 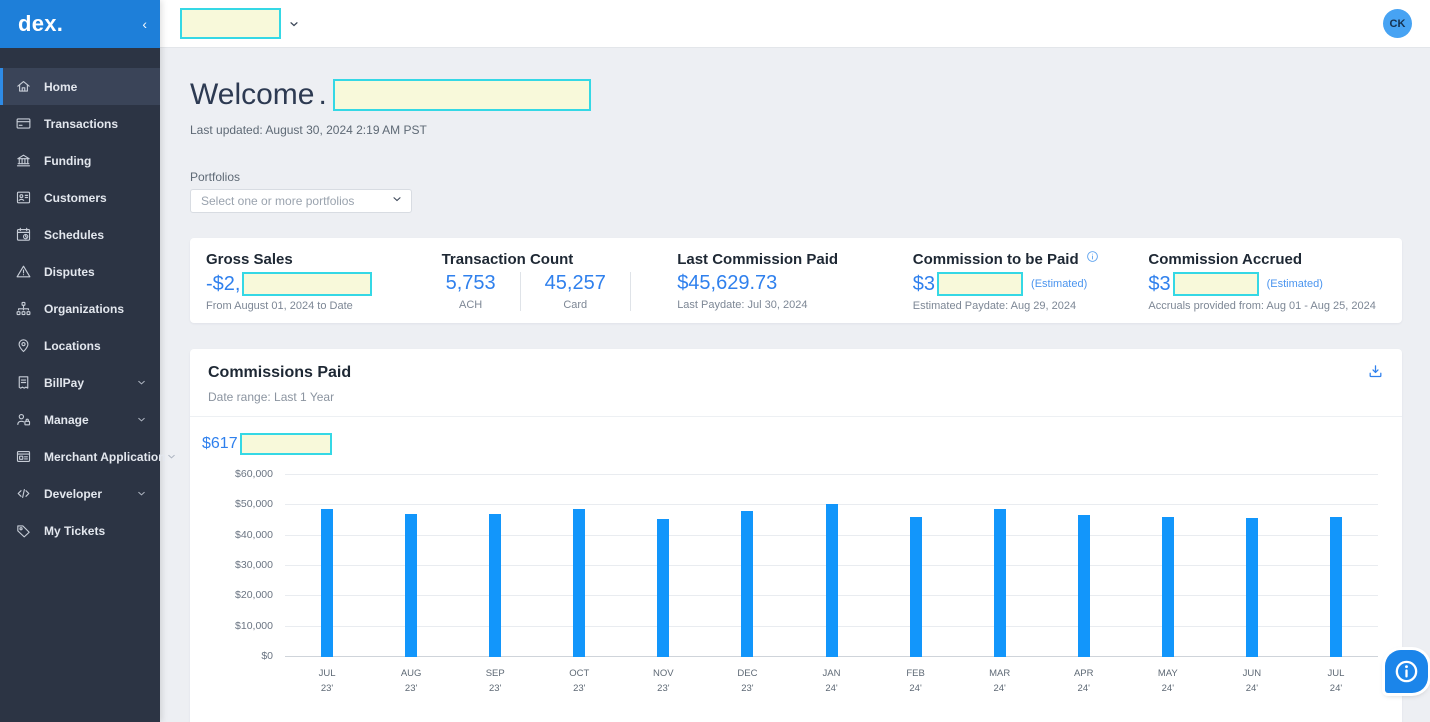 I want to click on y-axis-tick-label: $60,000, so click(x=254, y=474).